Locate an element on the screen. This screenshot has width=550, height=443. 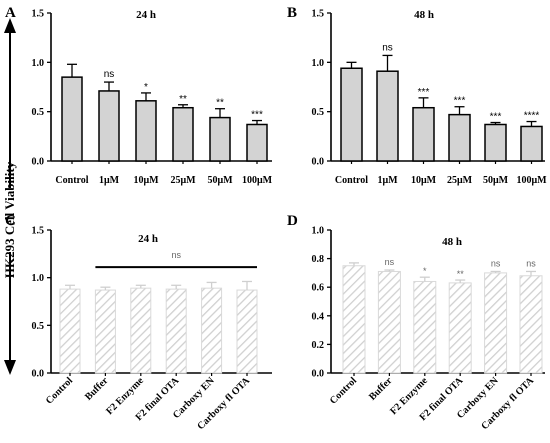
significance-label: **** is located at coordinates (532, 116).